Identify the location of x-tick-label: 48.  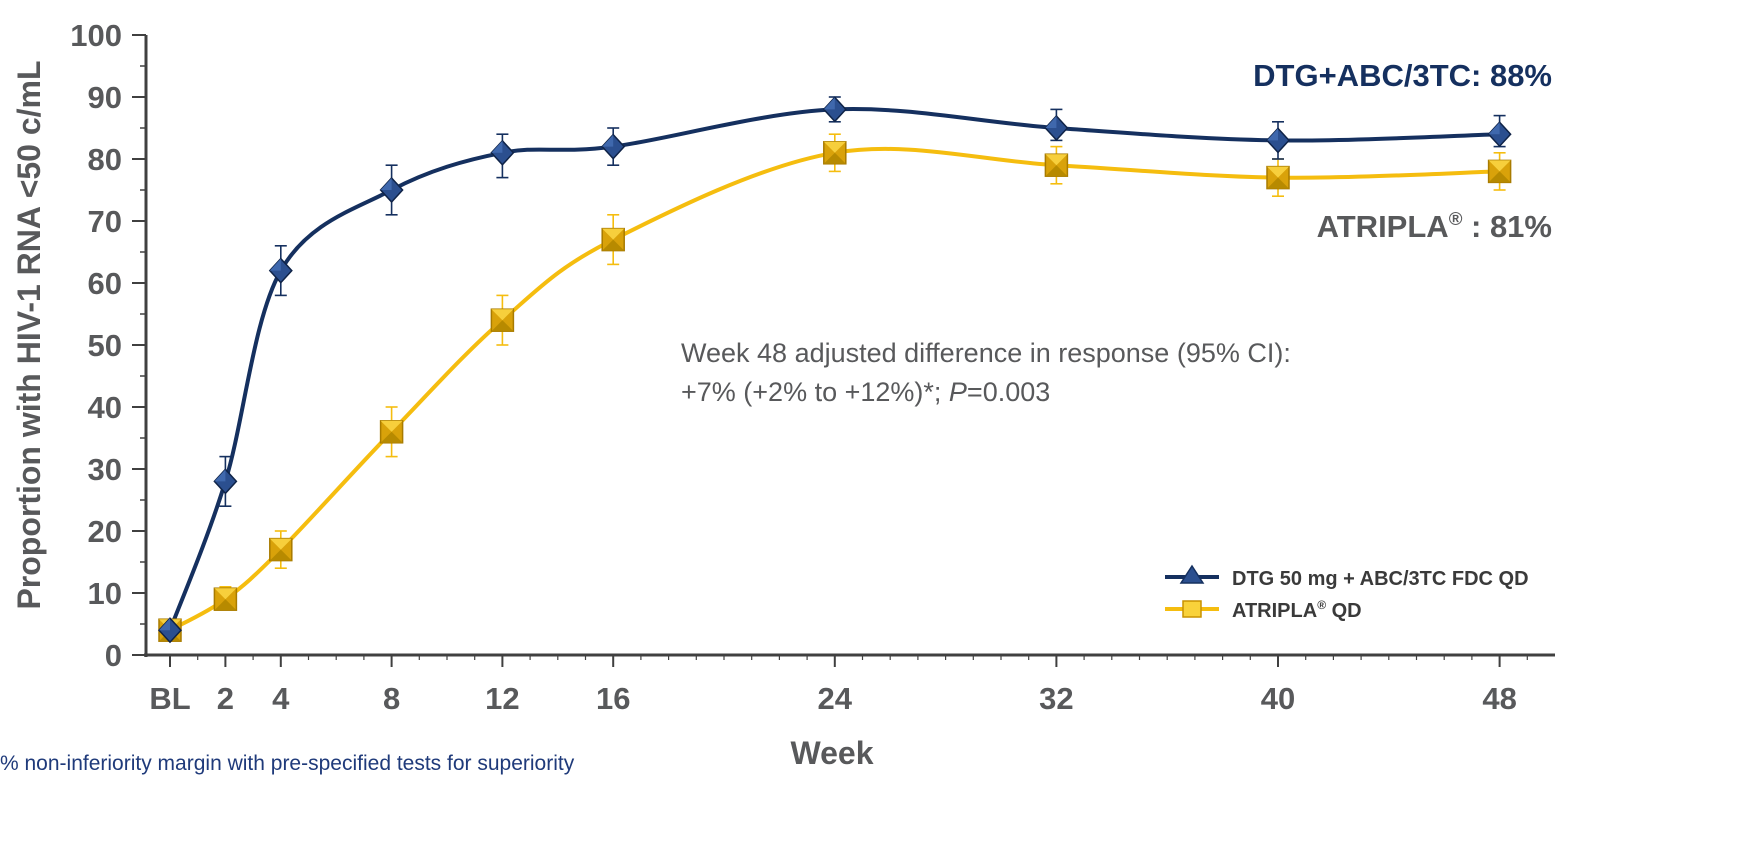
(1499, 698).